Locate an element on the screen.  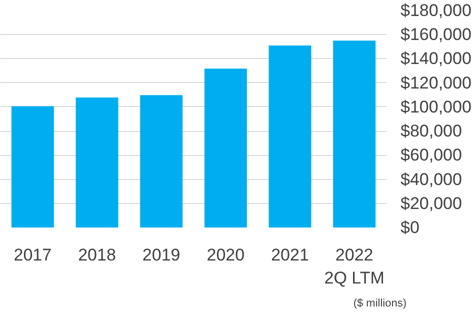
y-tick-label: $140,000 is located at coordinates (436, 58).